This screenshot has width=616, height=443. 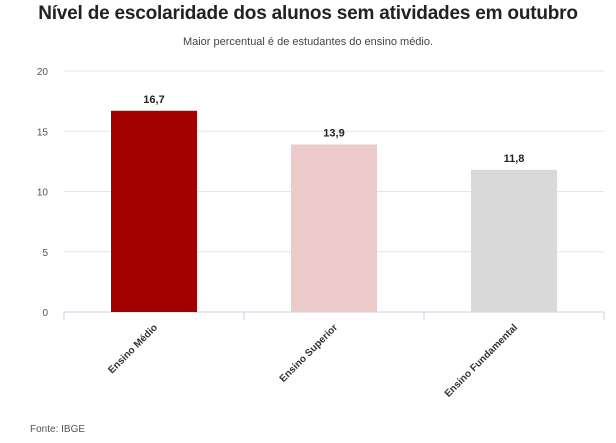 I want to click on x-tick-label: Ensino Fundamental, so click(x=481, y=360).